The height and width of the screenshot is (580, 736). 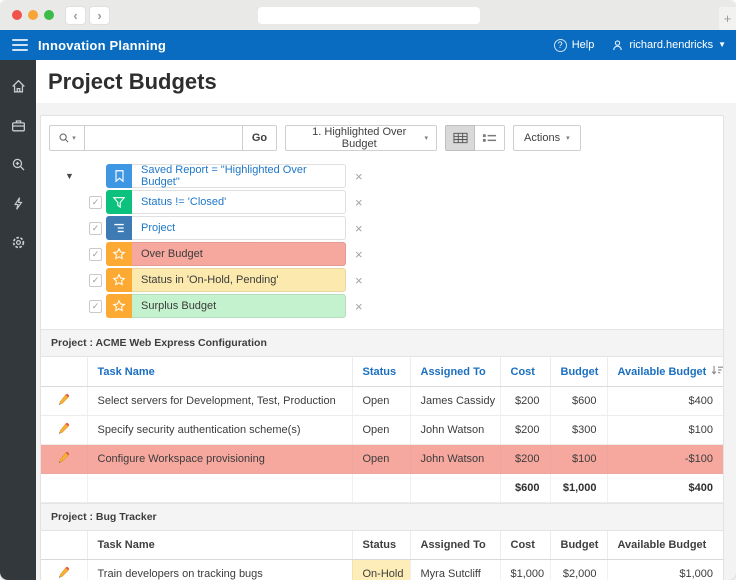 I want to click on help-link: ? Help, so click(x=574, y=45).